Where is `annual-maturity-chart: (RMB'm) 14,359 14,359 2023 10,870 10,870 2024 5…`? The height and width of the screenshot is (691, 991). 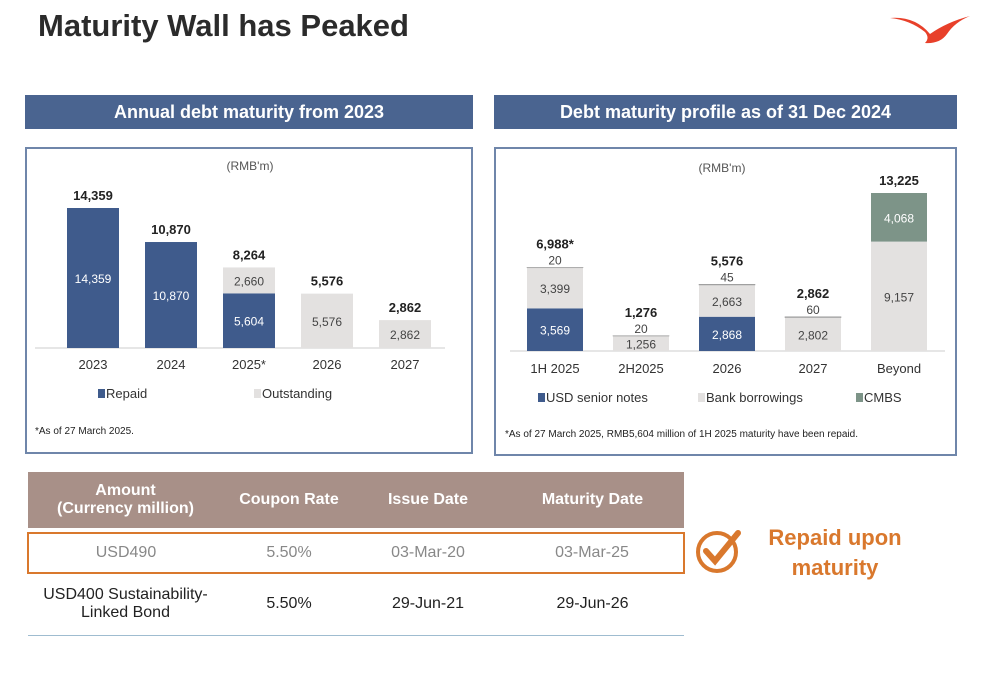
annual-maturity-chart: (RMB'm) 14,359 14,359 2023 10,870 10,870 2024 5… is located at coordinates (240, 280).